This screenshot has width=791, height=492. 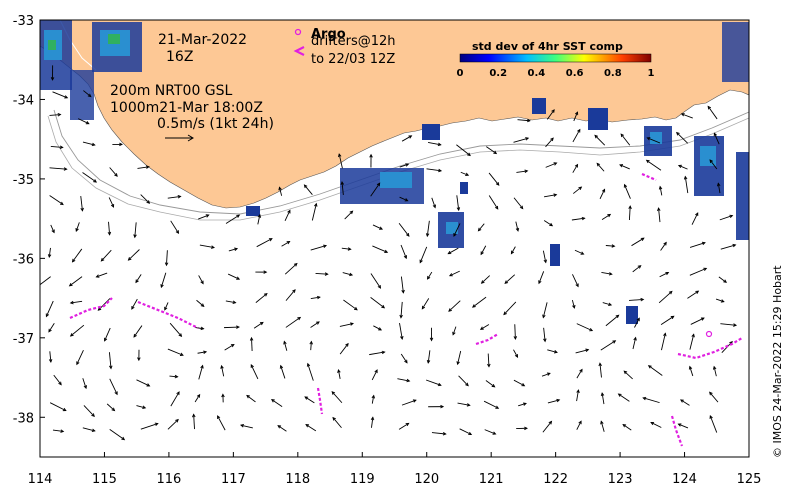 I want to click on drifters-legend-line2: to 22/03 12Z, so click(x=353, y=59).